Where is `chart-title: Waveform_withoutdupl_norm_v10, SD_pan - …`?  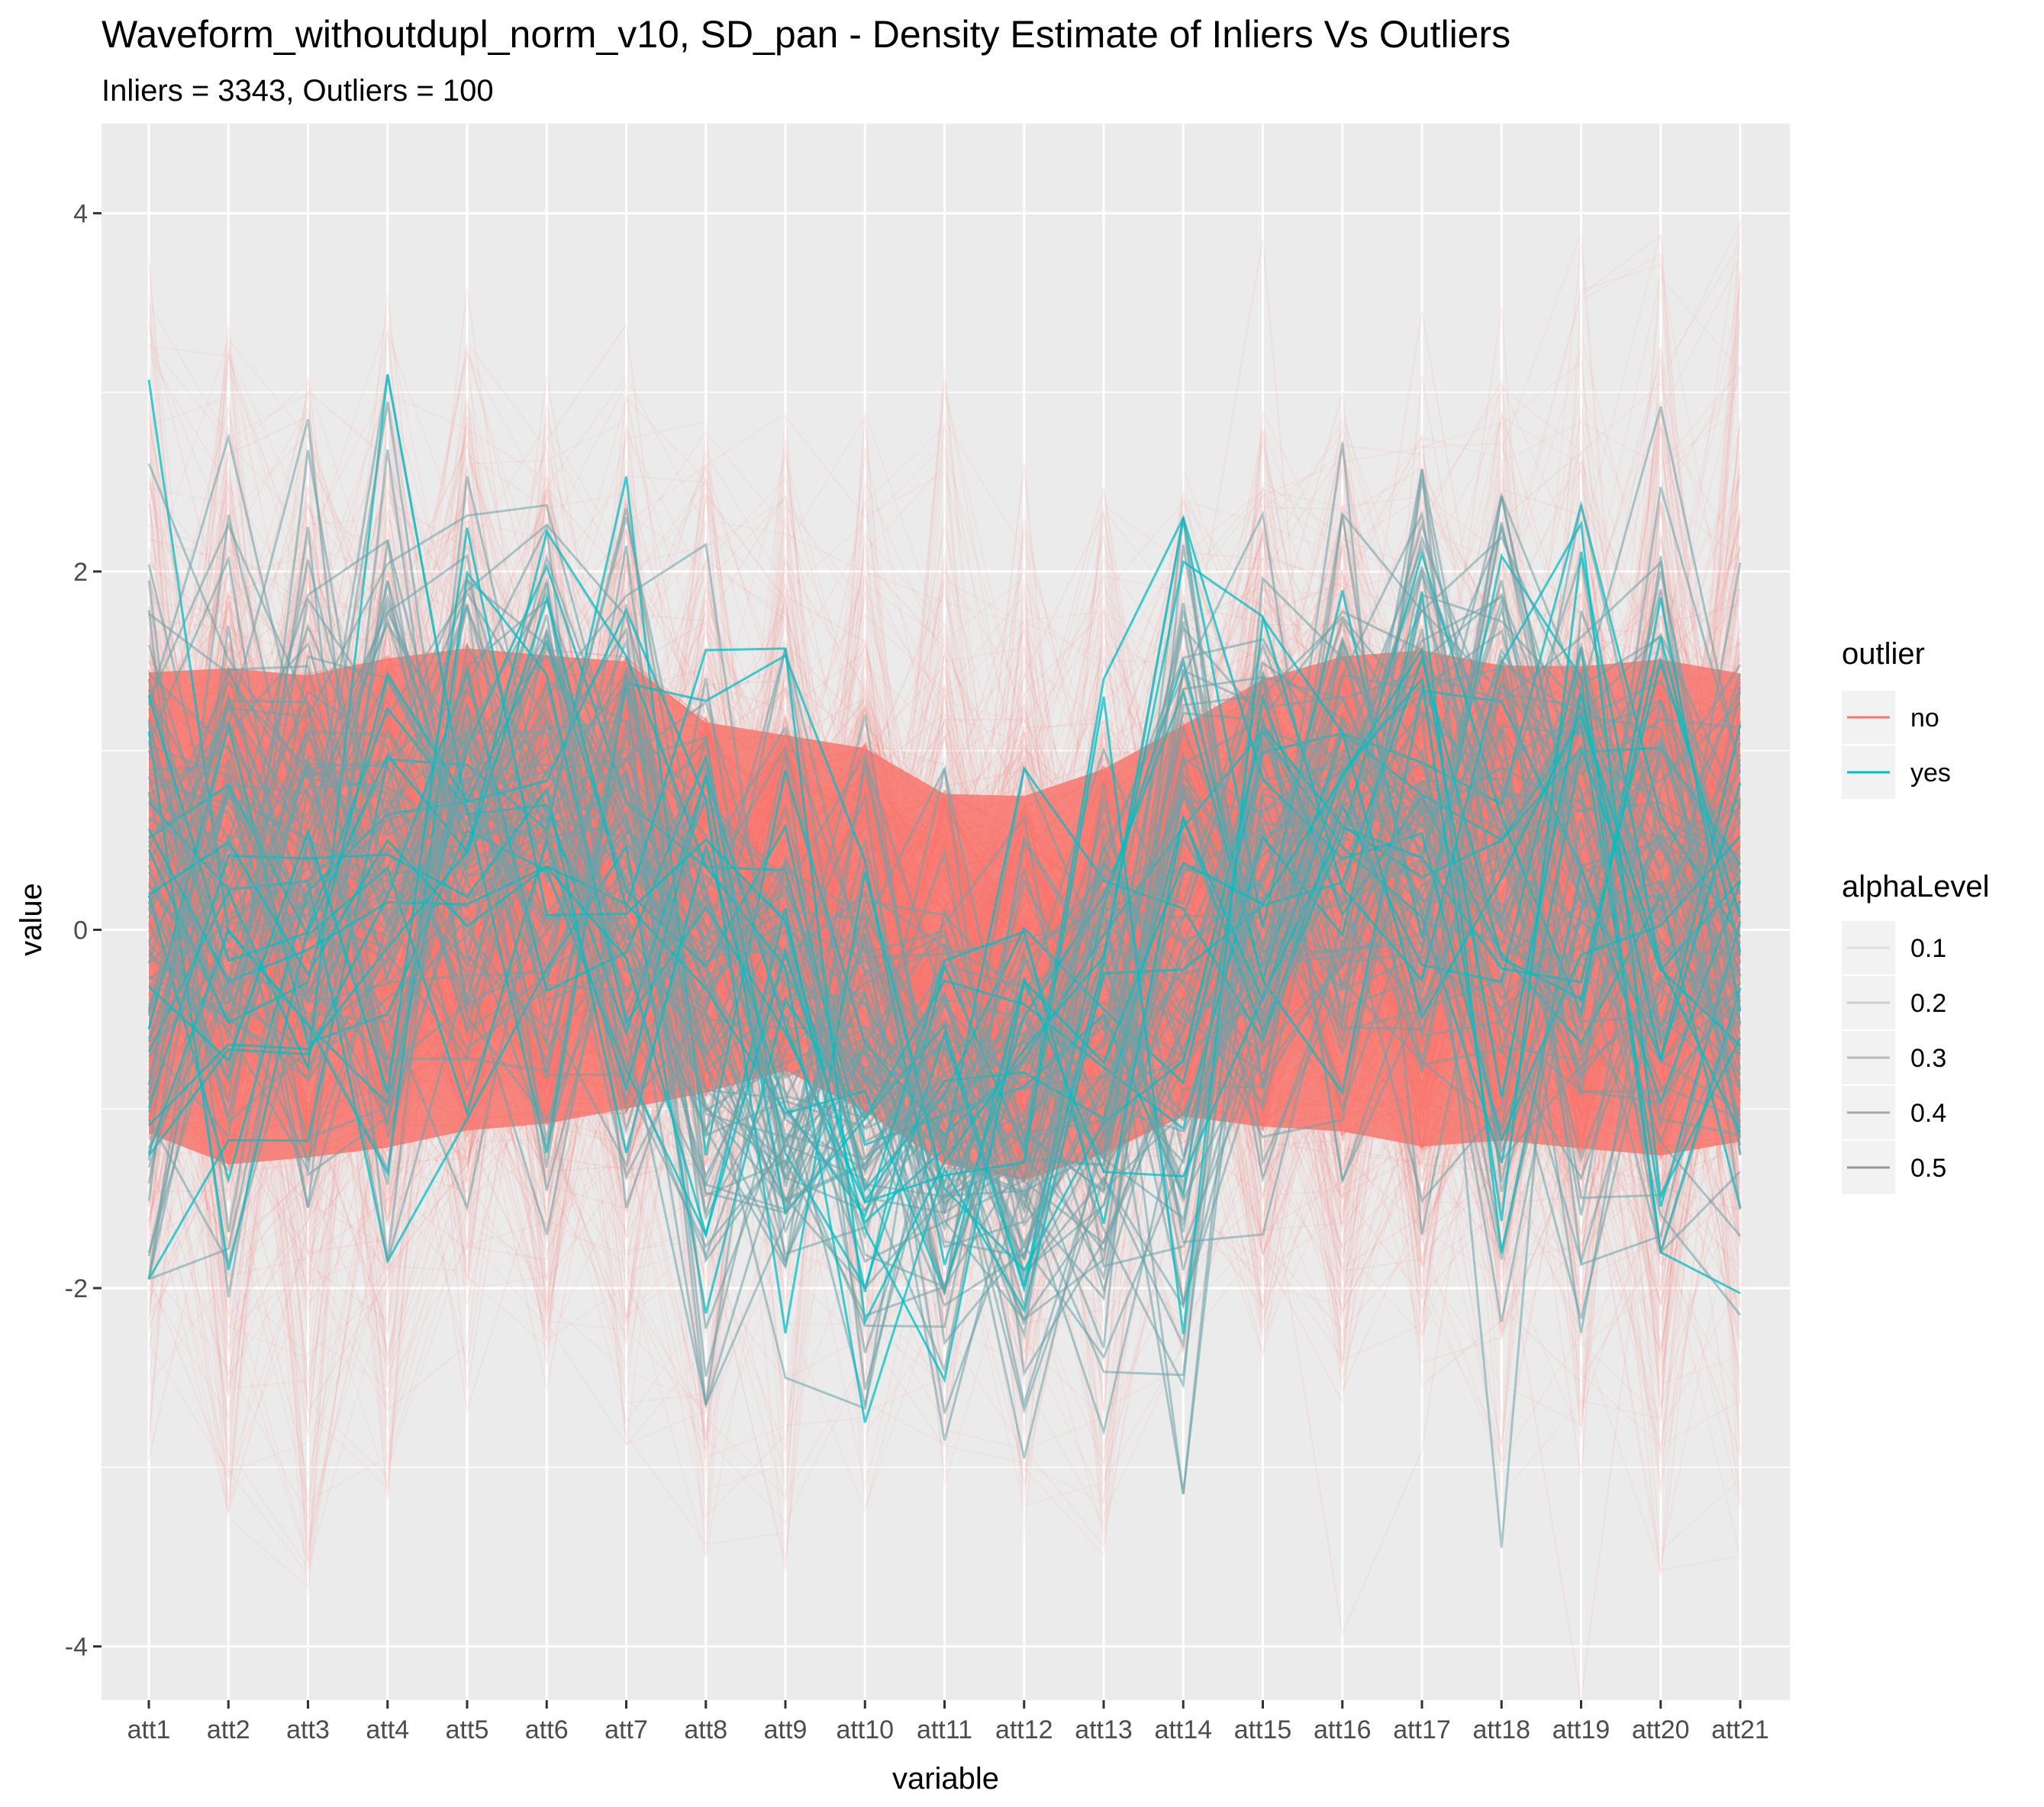
chart-title: Waveform_withoutdupl_norm_v10, SD_pan - … is located at coordinates (806, 34).